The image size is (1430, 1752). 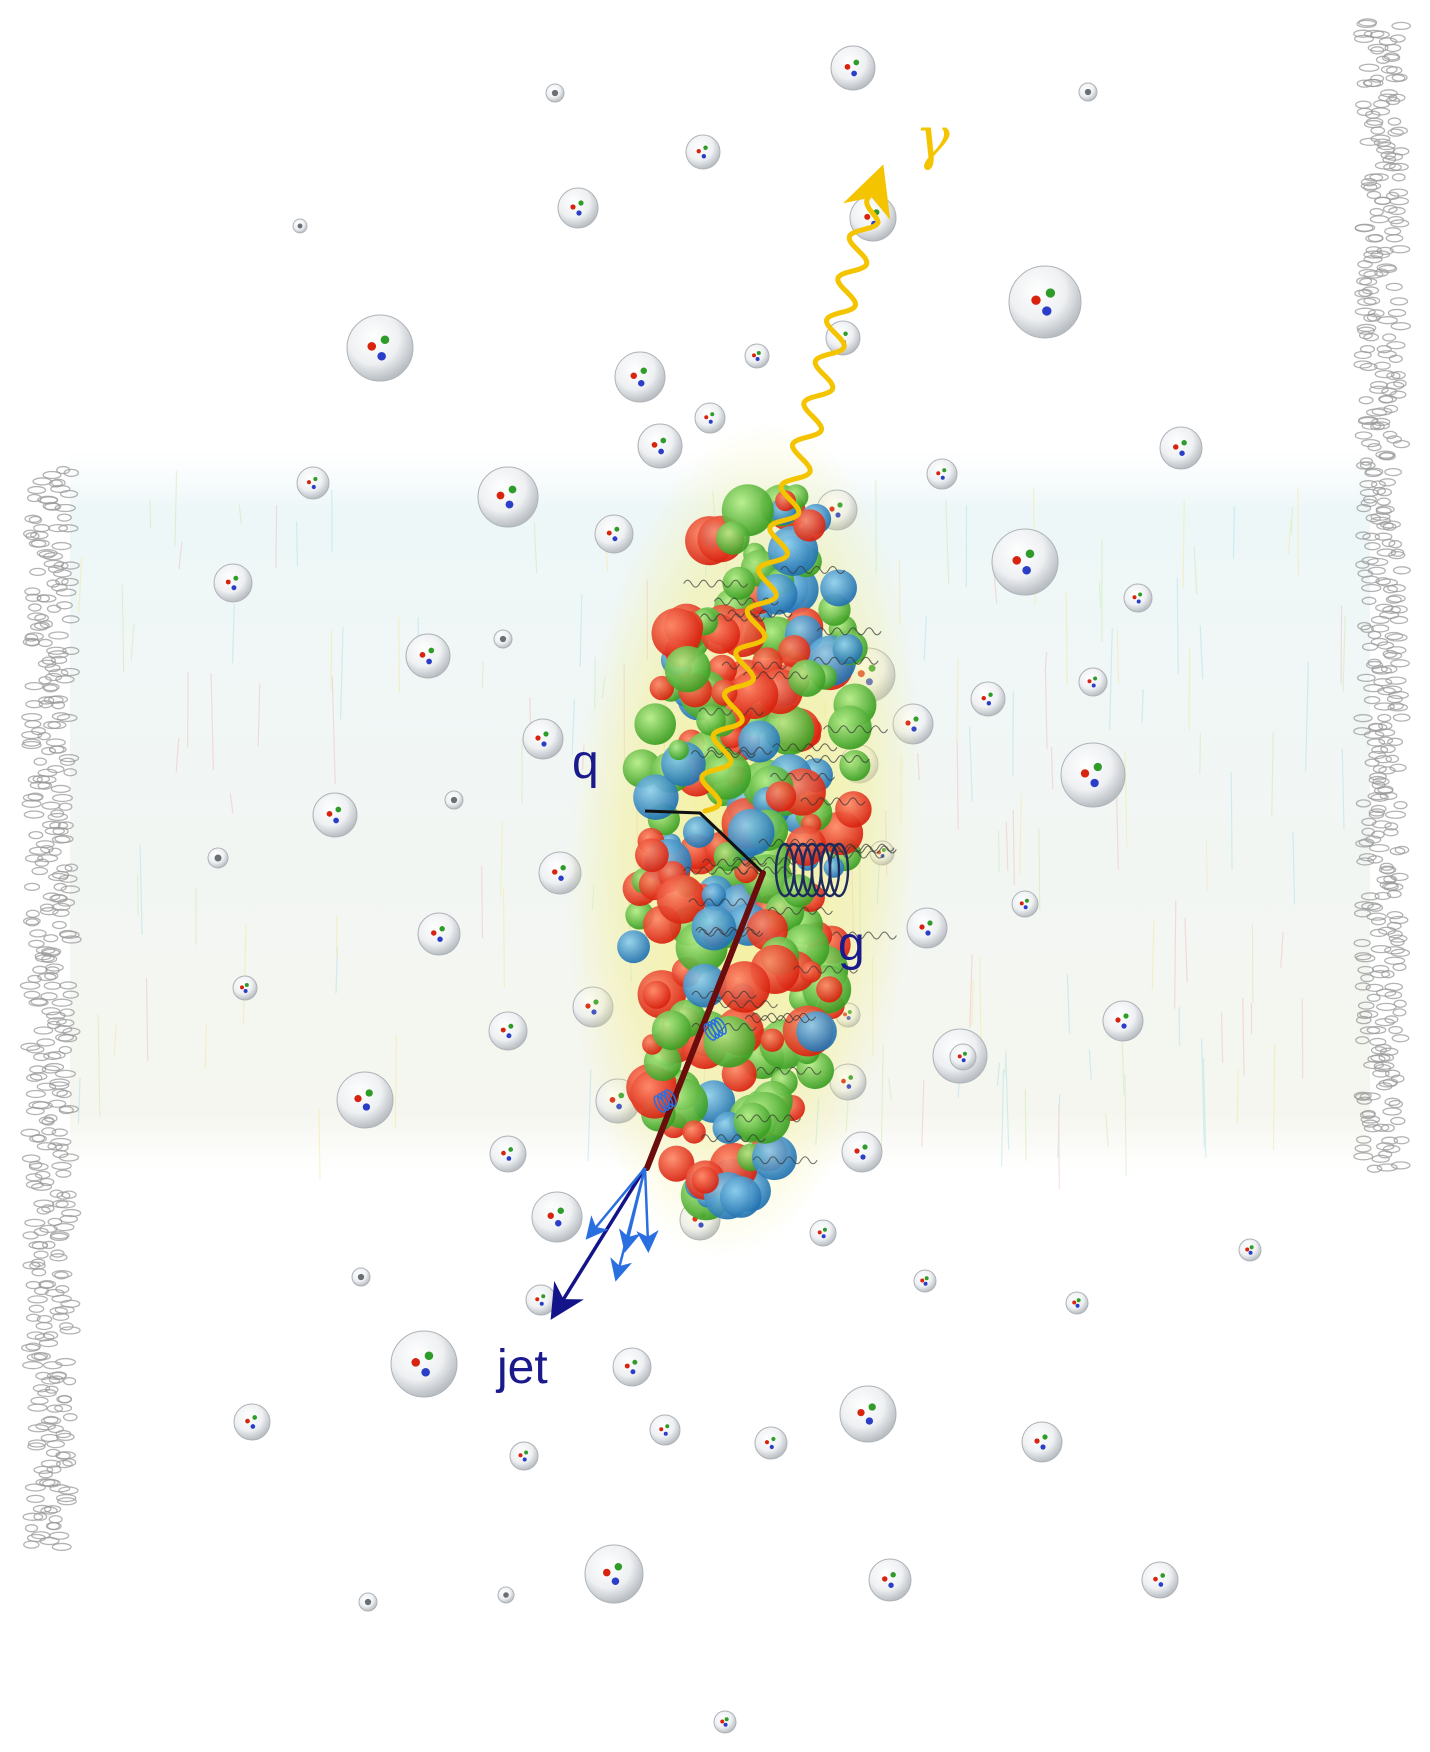 I want to click on right-nucleus-edge, so click(x=1382, y=595).